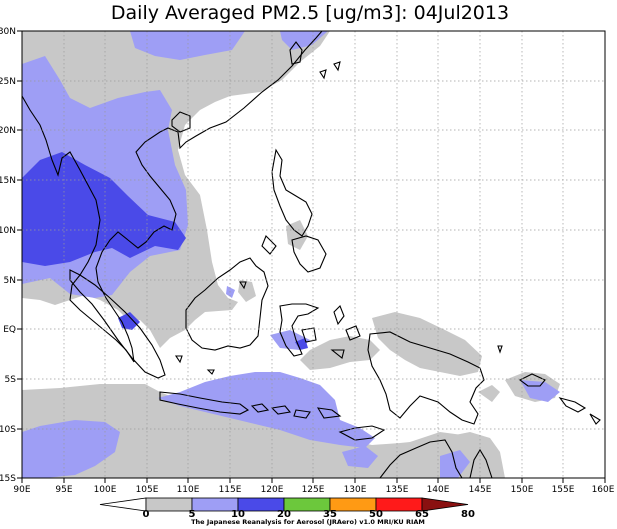 This screenshot has height=529, width=617. I want to click on x-tick-label: 90E, so click(21, 490).